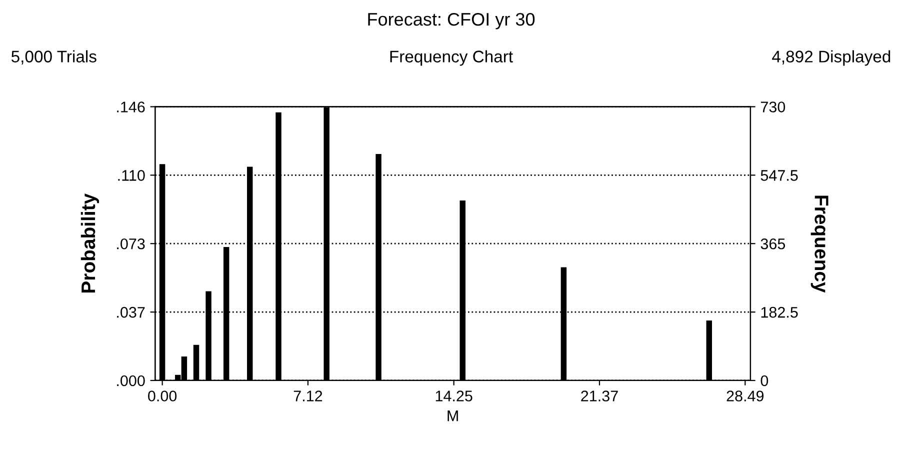 The height and width of the screenshot is (464, 902). Describe the element at coordinates (131, 380) in the screenshot. I see `y-tick-label: .000` at that location.